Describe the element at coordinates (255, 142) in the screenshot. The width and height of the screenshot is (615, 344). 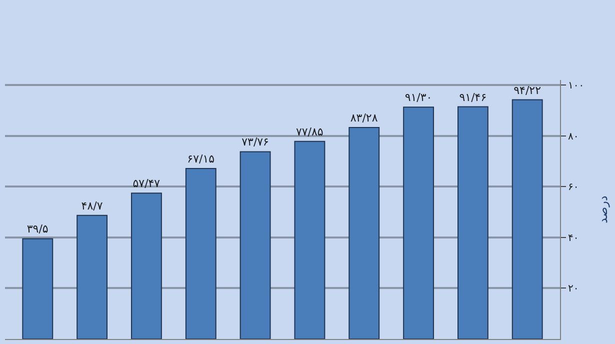
I see `data-label: ۷۳/۷۶` at that location.